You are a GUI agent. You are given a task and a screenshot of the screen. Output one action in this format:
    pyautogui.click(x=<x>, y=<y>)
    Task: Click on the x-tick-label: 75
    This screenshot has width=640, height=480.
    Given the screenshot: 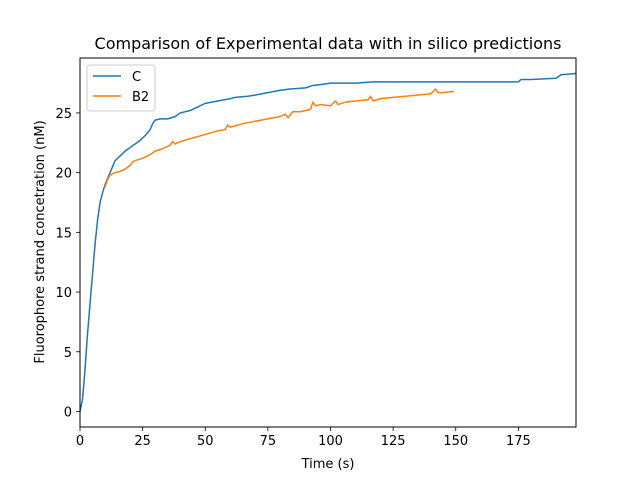 What is the action you would take?
    pyautogui.click(x=268, y=441)
    